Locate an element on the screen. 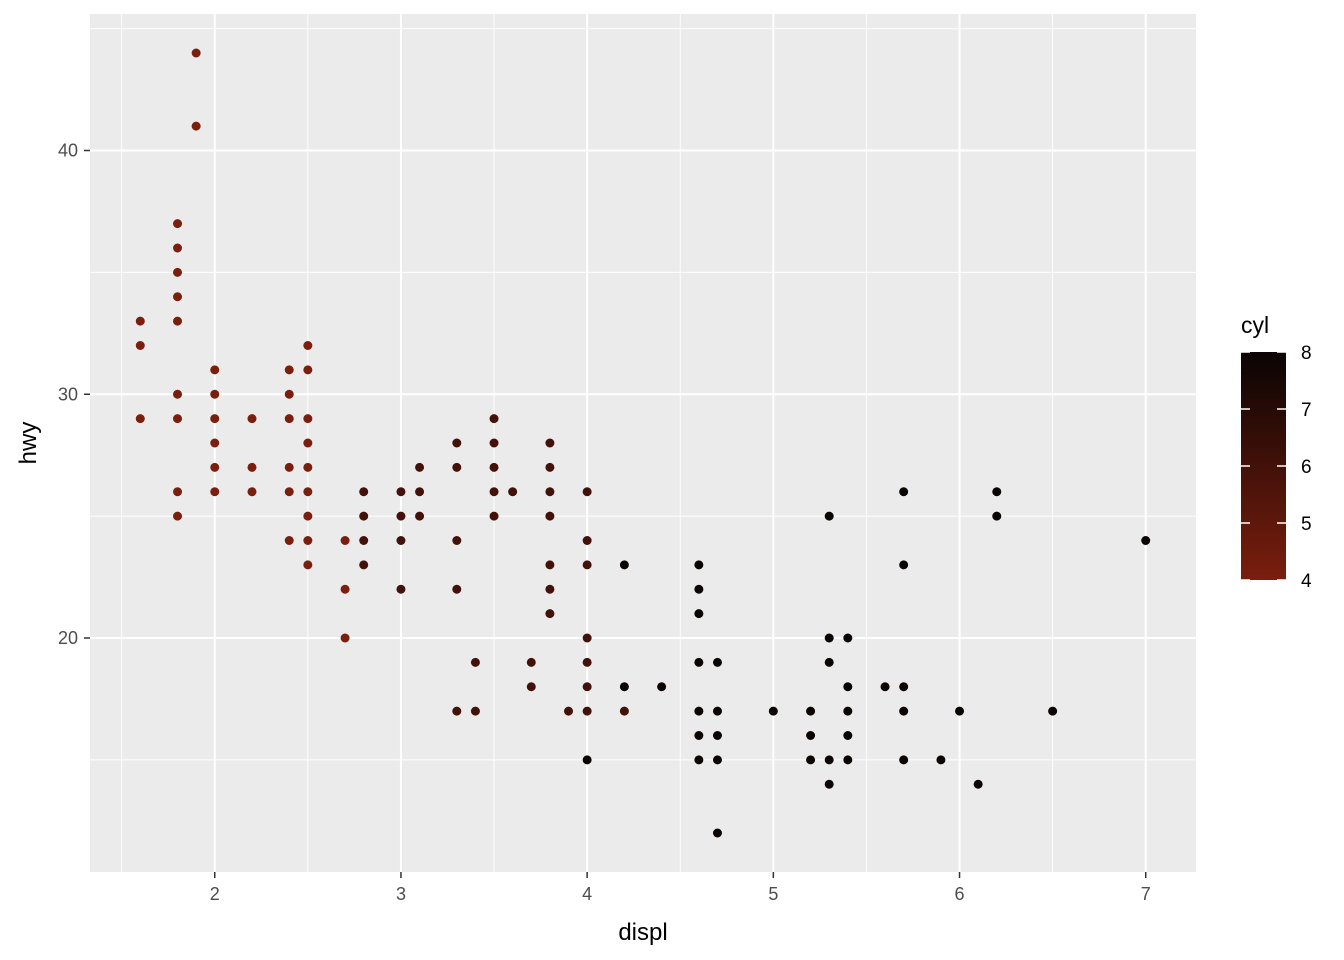 The height and width of the screenshot is (960, 1344). y-tick-label: 20 is located at coordinates (68, 638).